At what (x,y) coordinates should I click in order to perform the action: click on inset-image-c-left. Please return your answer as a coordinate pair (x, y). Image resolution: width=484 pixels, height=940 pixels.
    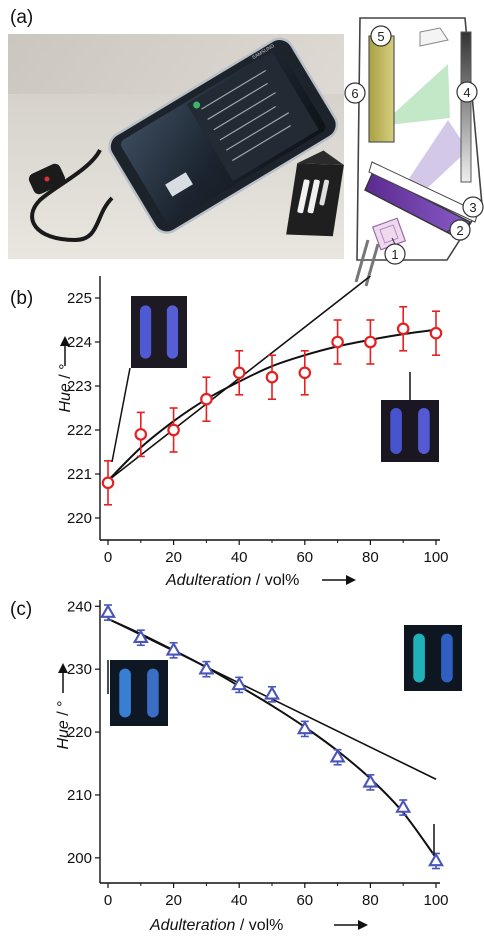
    Looking at the image, I should click on (139, 693).